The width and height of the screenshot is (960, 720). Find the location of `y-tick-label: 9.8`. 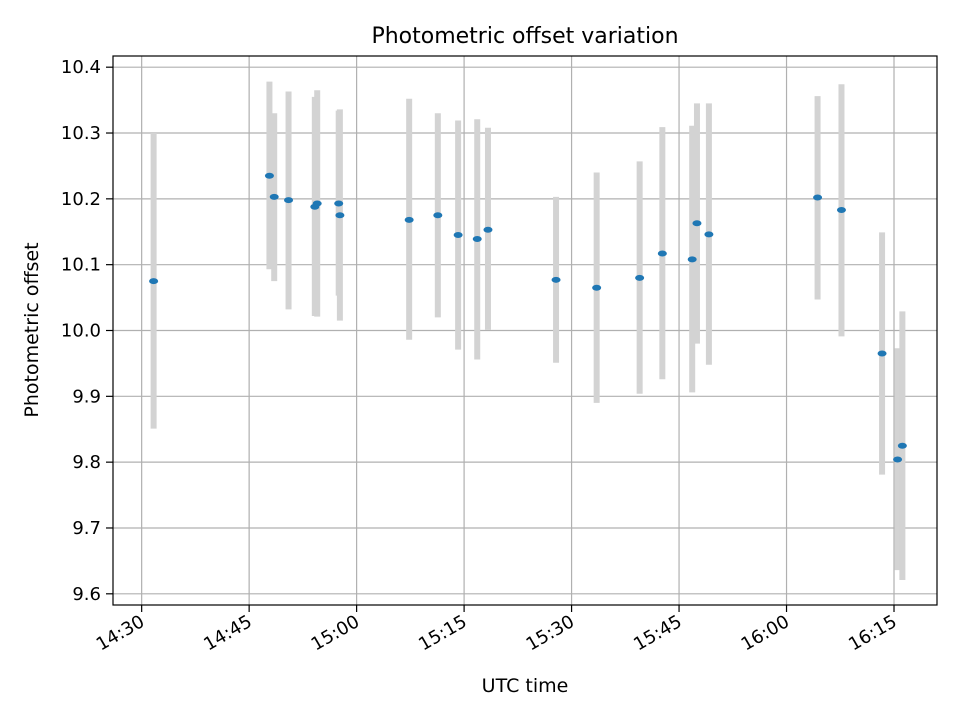

y-tick-label: 9.8 is located at coordinates (86, 462).